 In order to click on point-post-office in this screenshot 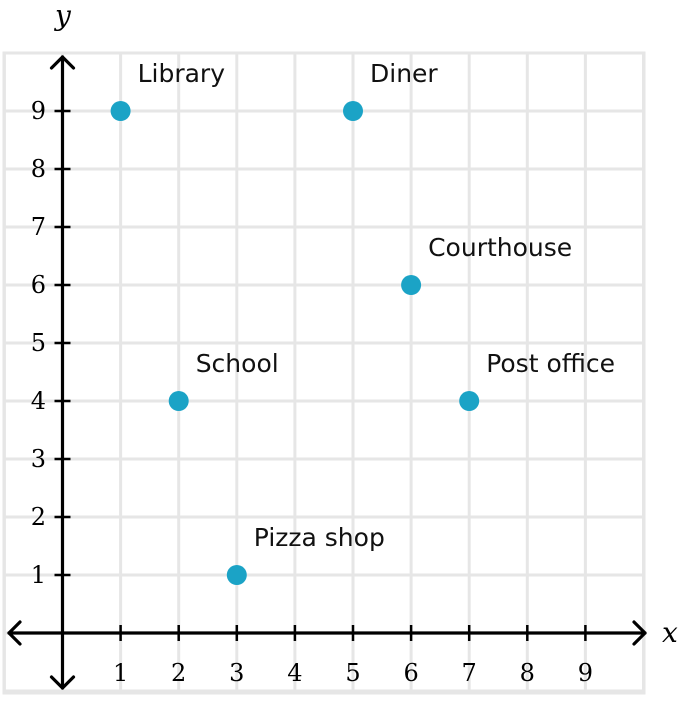, I will do `click(469, 401)`.